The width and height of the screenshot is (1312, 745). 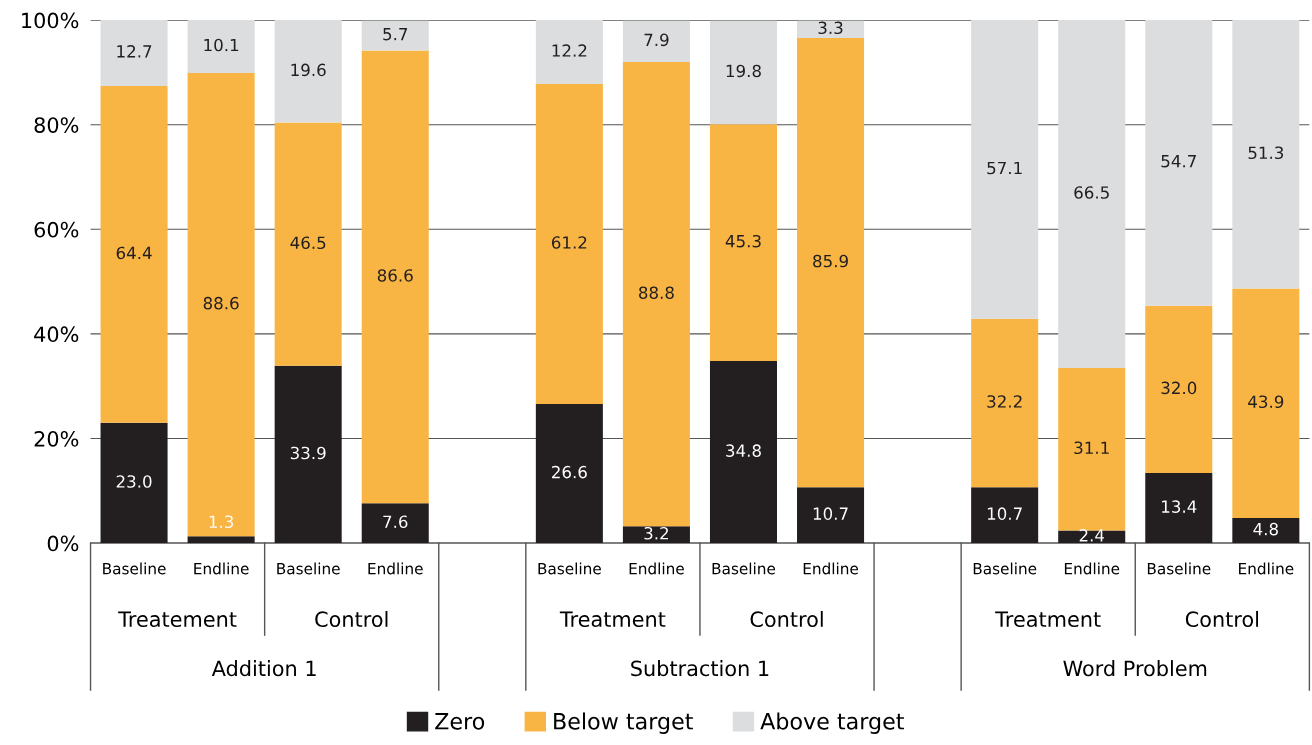 What do you see at coordinates (263, 668) in the screenshot?
I see `text: Addition 1` at bounding box center [263, 668].